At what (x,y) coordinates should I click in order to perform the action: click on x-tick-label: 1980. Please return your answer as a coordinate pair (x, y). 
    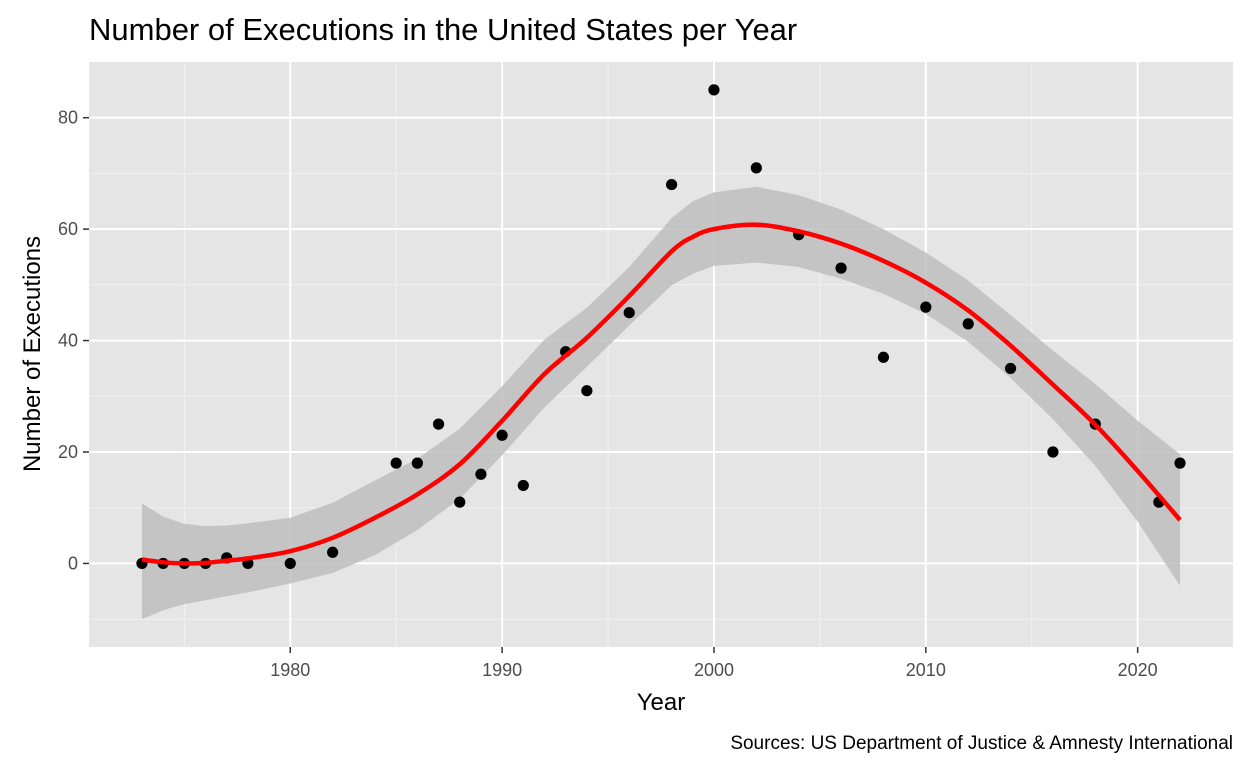
    Looking at the image, I should click on (290, 670).